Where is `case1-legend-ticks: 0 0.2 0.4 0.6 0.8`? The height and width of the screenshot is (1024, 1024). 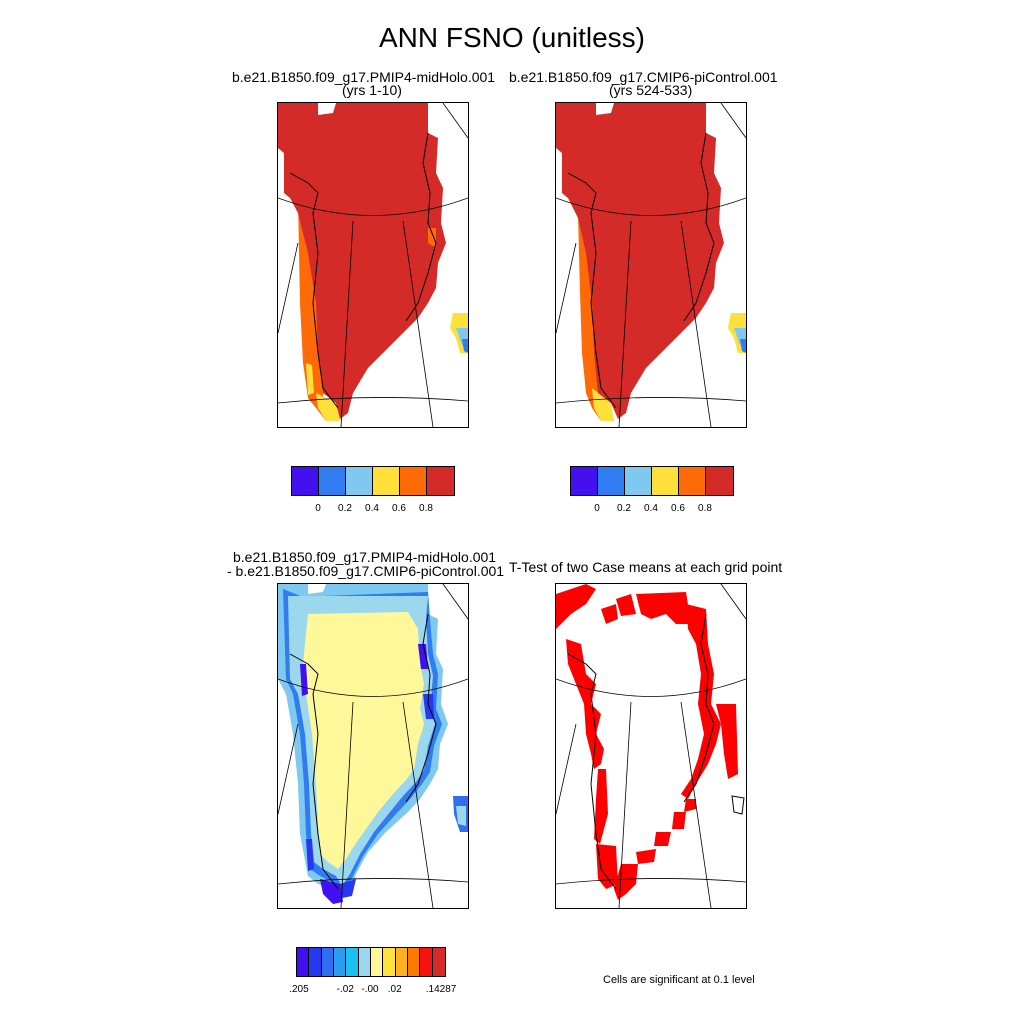
case1-legend-ticks: 0 0.2 0.4 0.6 0.8 is located at coordinates (372, 510).